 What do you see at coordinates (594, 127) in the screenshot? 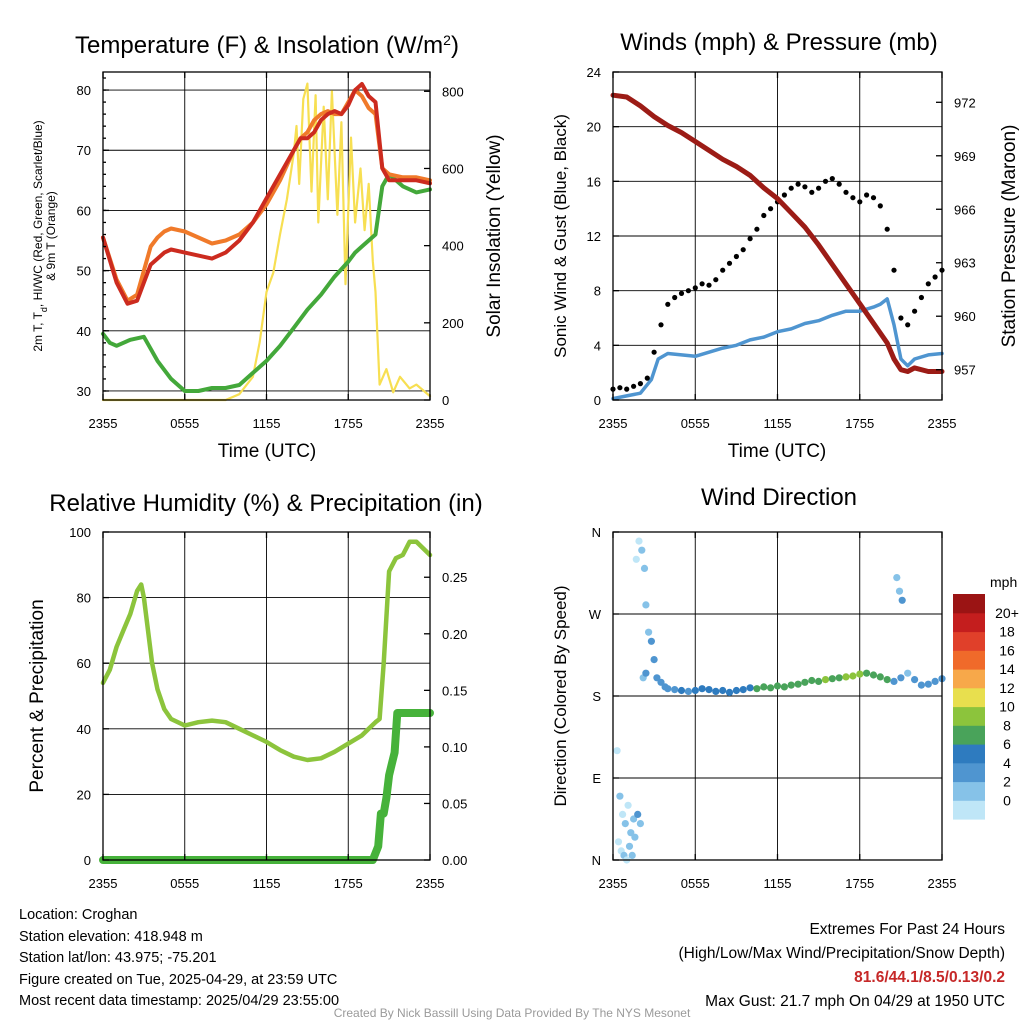
I see `y-tick-label-left: 20` at bounding box center [594, 127].